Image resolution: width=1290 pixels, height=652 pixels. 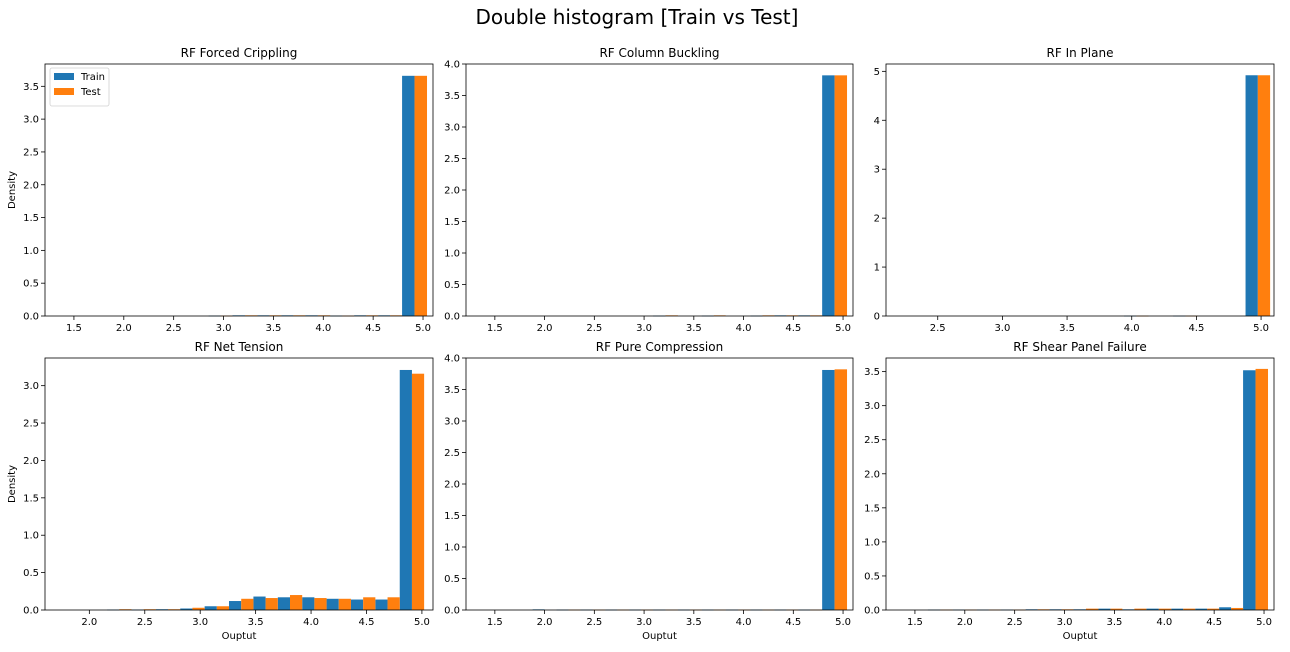 What do you see at coordinates (637, 17) in the screenshot?
I see `figure-title: Double histogram [Train vs Test]` at bounding box center [637, 17].